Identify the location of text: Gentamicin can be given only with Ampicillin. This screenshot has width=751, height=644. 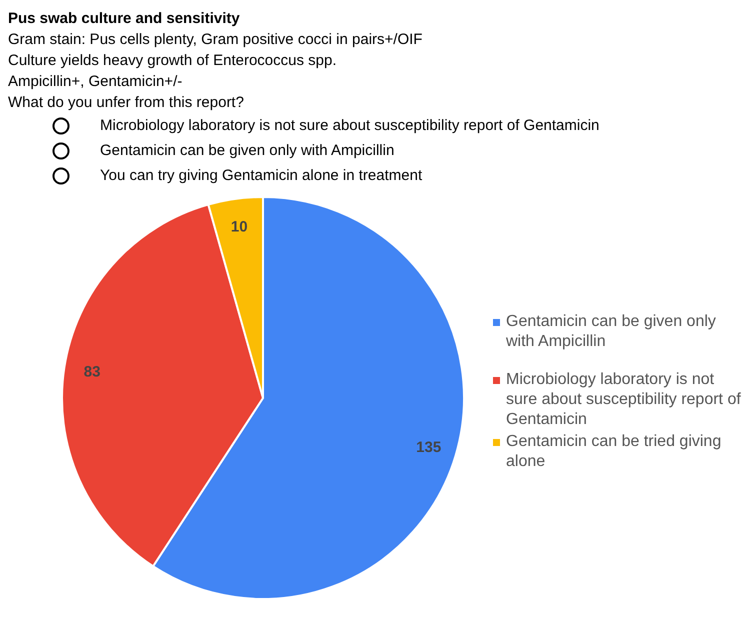
(247, 151).